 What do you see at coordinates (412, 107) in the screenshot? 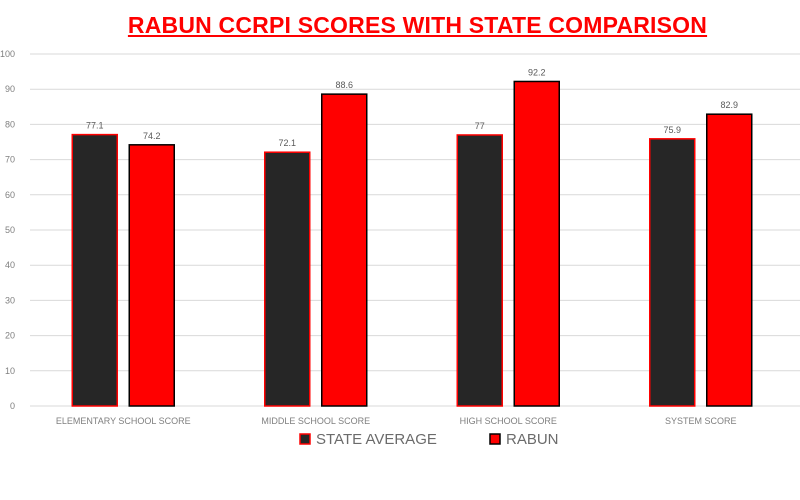
I see `data-labels: 77.1 74.2 72.1 88.6 77 92.2 75.9 82.9` at bounding box center [412, 107].